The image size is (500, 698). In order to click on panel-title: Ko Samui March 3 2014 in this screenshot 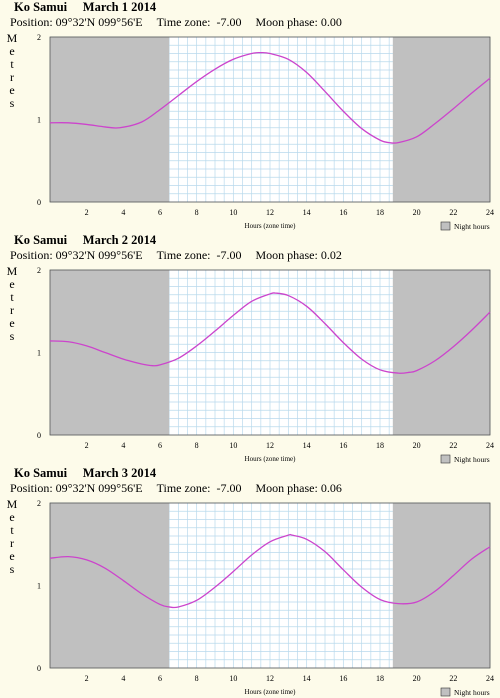, I will do `click(85, 473)`.